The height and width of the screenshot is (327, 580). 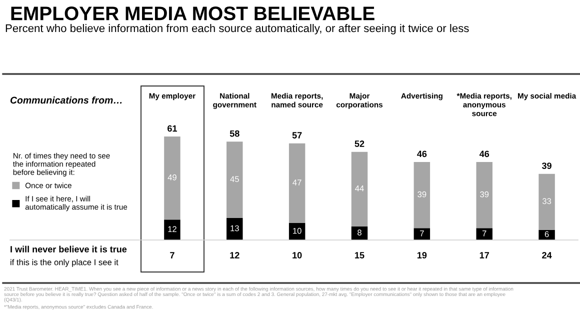 I want to click on data-label: 6, so click(x=546, y=234).